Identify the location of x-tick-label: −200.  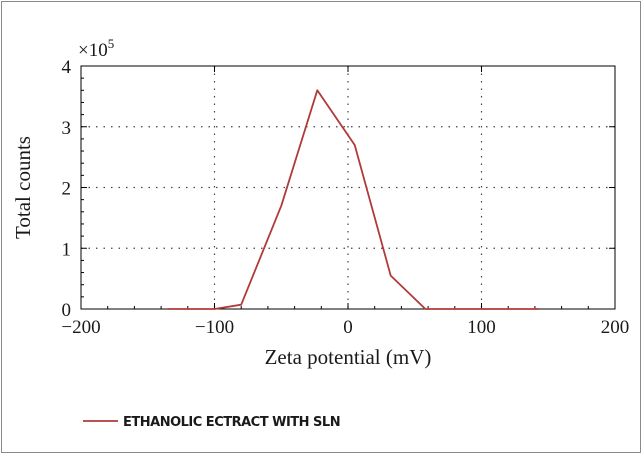
(80, 327).